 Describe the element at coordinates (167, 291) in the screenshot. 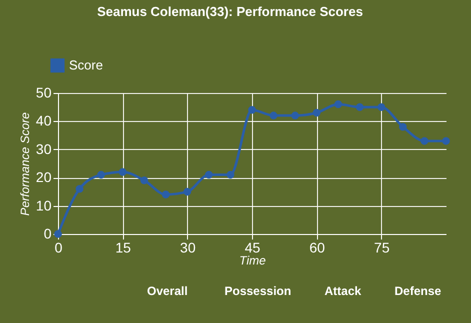

I see `text: Overall` at that location.